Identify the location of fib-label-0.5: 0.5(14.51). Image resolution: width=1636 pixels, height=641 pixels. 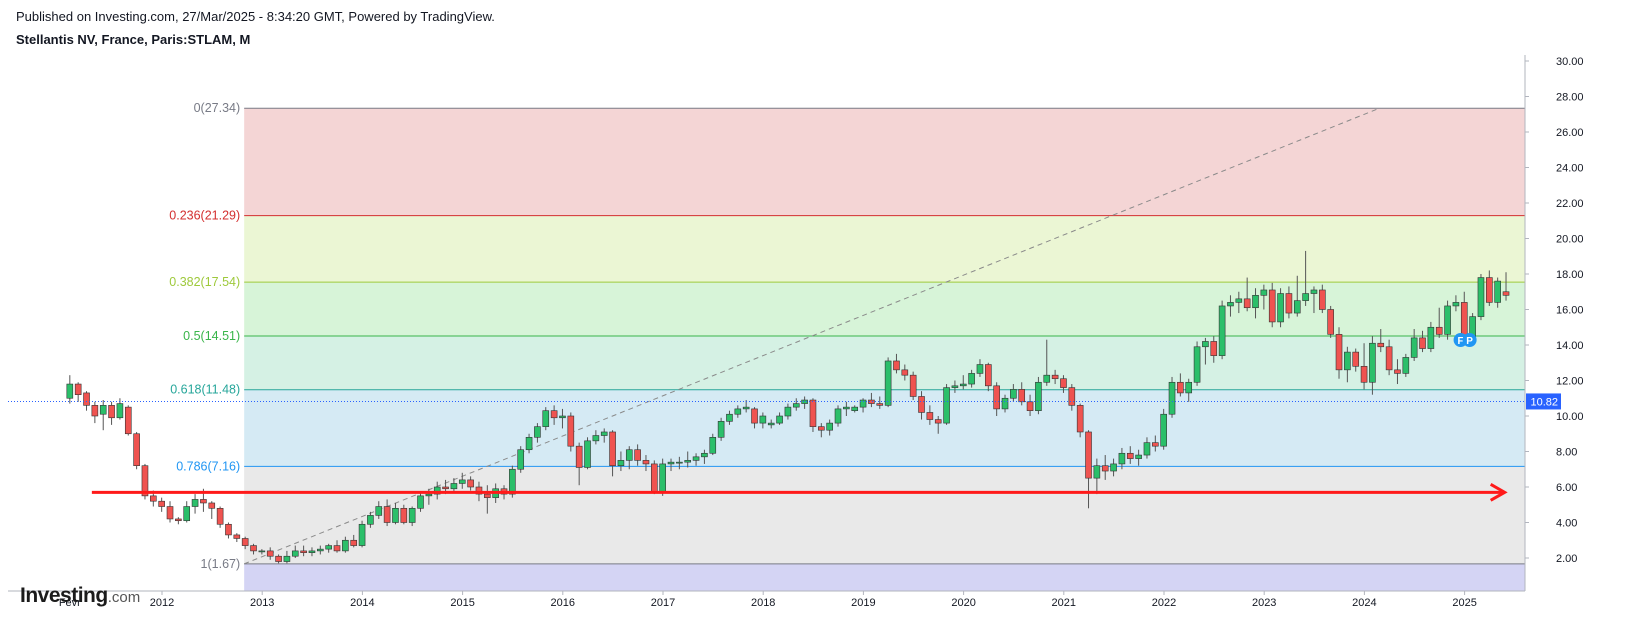
(211, 336).